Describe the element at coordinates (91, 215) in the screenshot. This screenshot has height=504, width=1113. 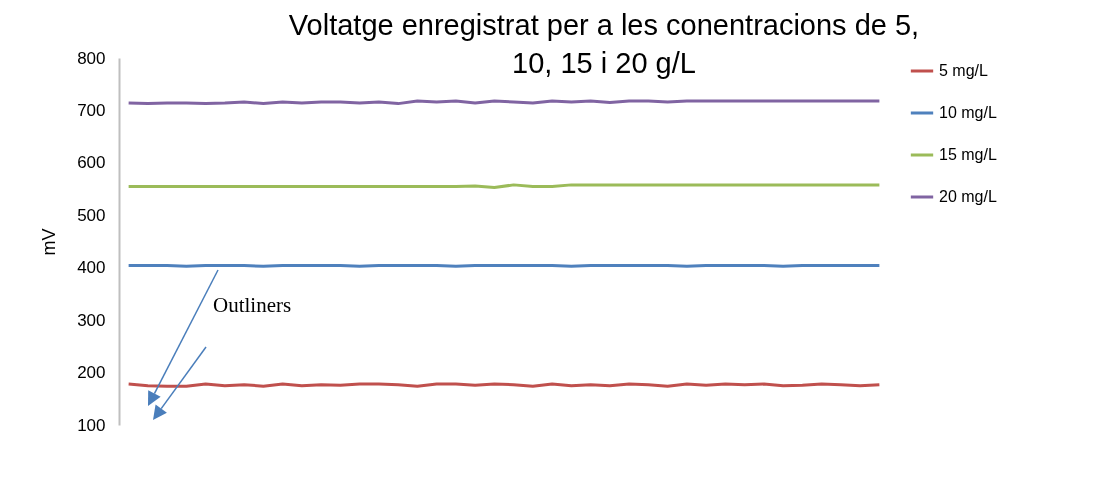
I see `y-tick-label: 500` at that location.